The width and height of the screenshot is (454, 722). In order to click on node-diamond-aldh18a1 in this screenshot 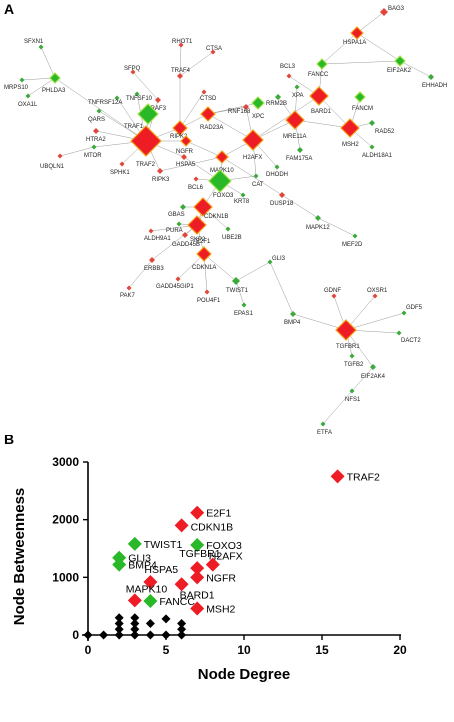, I will do `click(372, 147)`.